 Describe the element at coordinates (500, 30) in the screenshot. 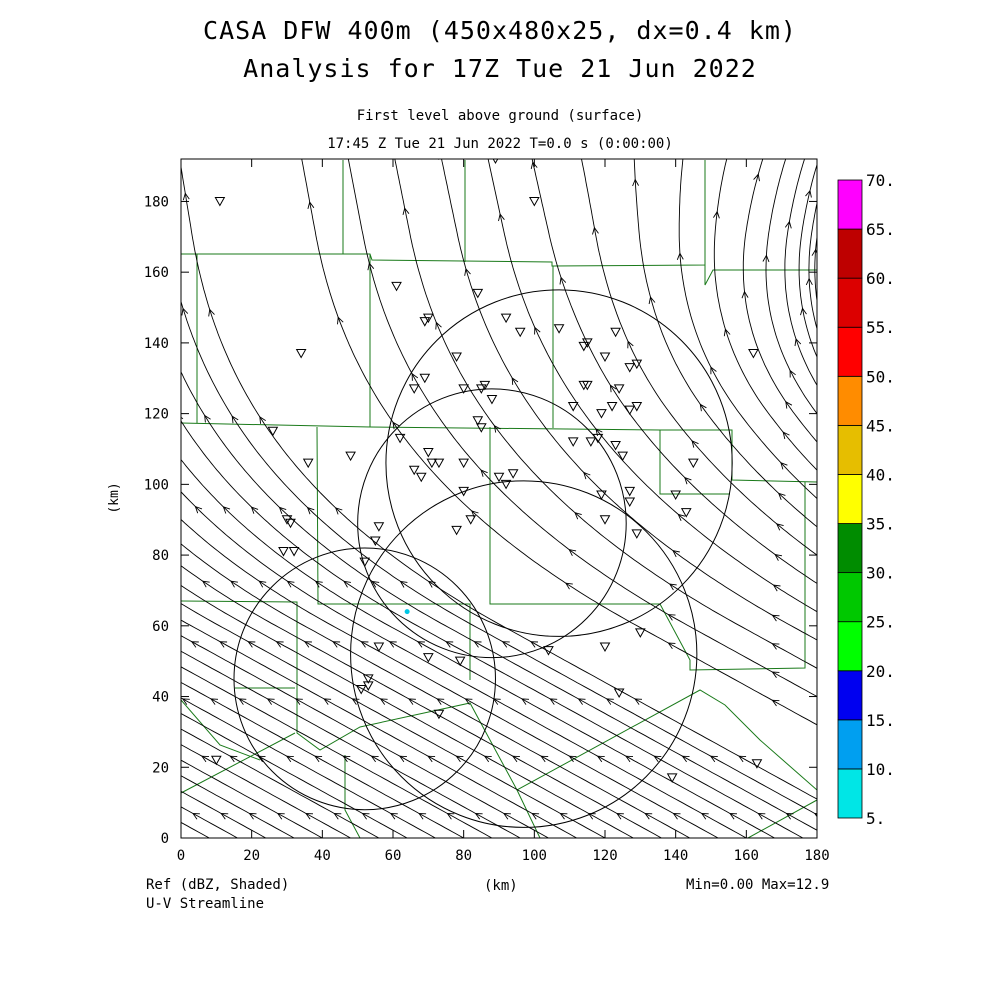

I see `chart-title-line1: CASA DFW 400m (450x480x25, dx=0.4 km)` at that location.